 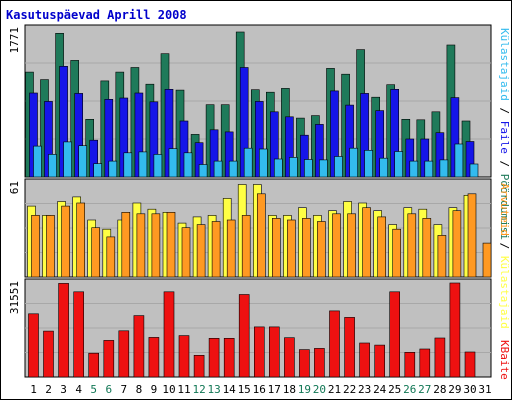 What do you see at coordinates (93, 389) in the screenshot?
I see `x-tick-label-day-5: 5` at bounding box center [93, 389].